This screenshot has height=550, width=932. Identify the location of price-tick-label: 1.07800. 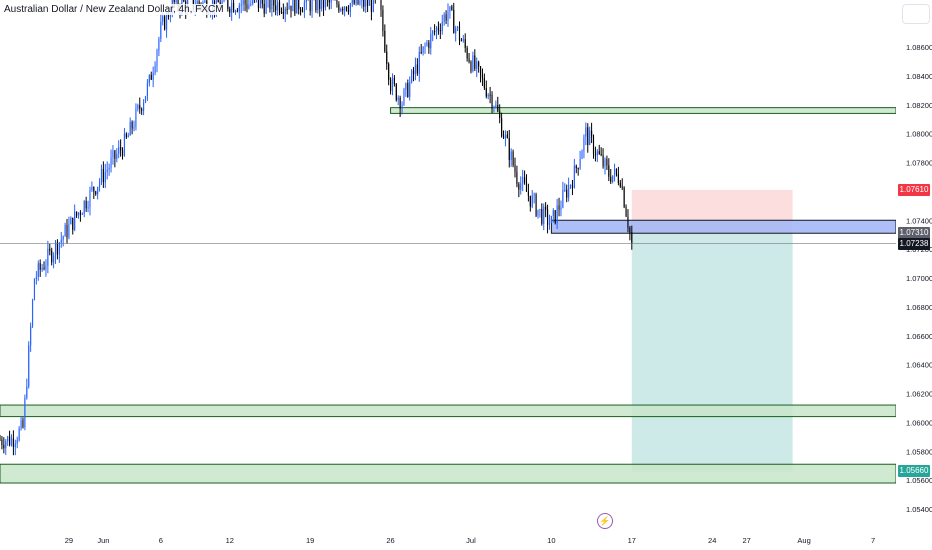
(919, 163).